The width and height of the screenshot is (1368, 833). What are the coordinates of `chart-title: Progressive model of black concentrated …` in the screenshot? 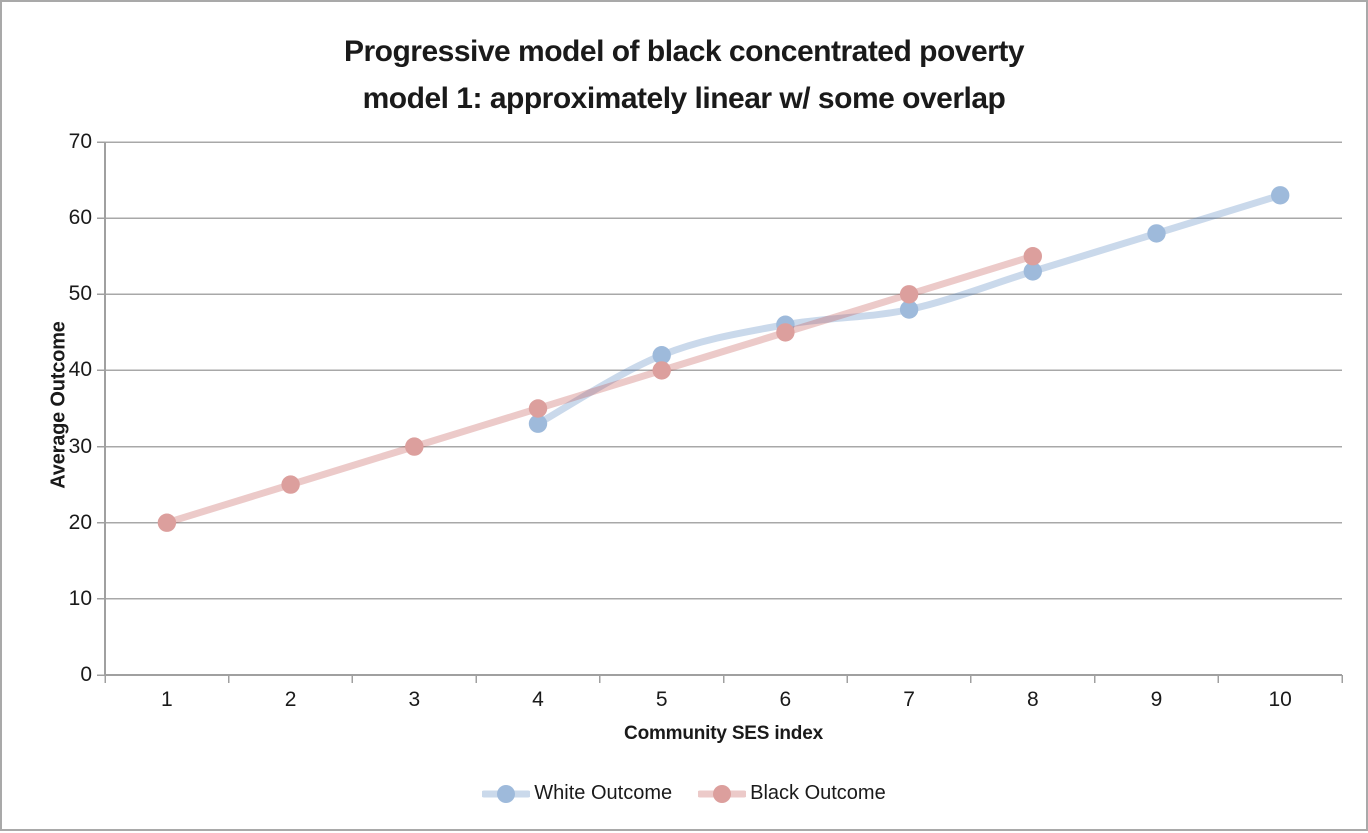 It's located at (684, 75).